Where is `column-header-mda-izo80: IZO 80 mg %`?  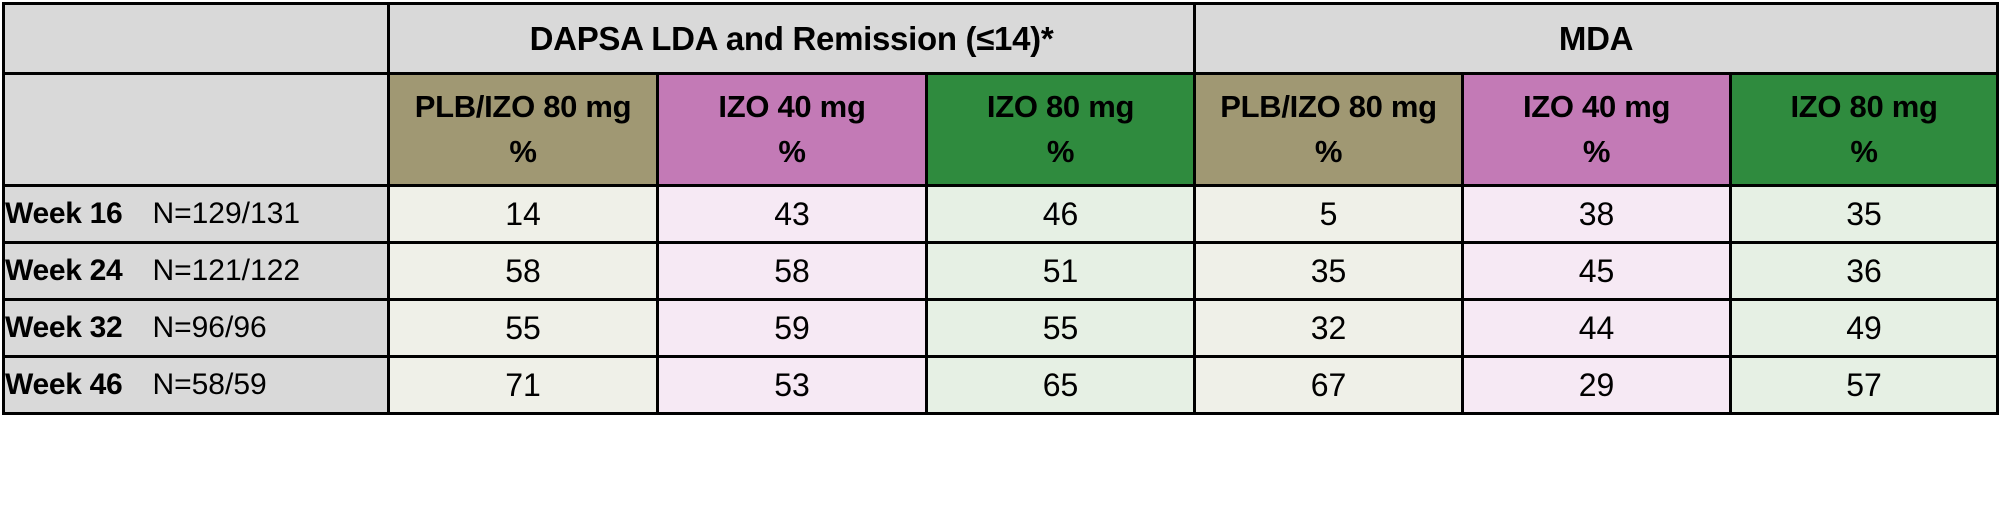 column-header-mda-izo80: IZO 80 mg % is located at coordinates (1864, 129).